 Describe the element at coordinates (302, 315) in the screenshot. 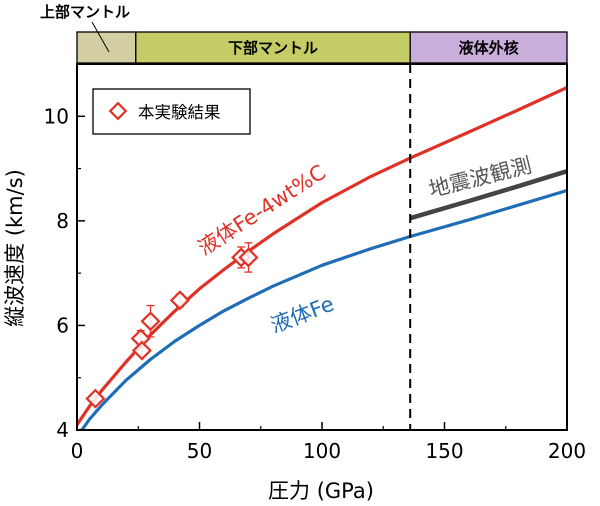

I see `series-label-liquid-fe: 液体Fe` at that location.